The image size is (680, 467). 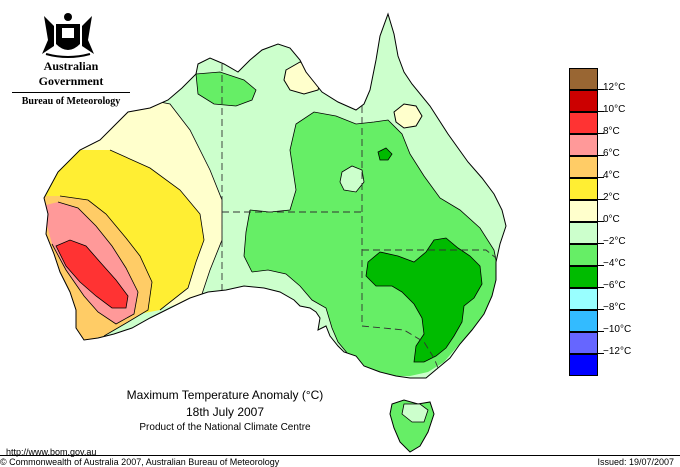 What do you see at coordinates (340, 455) in the screenshot?
I see `footer-divider` at bounding box center [340, 455].